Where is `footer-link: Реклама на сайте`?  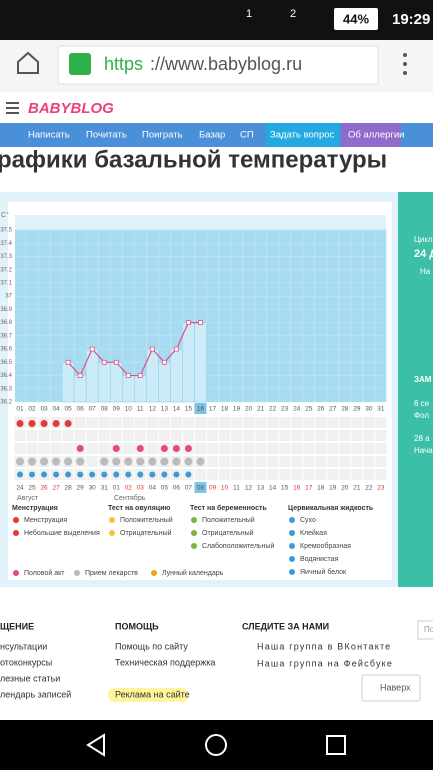 footer-link: Реклама на сайте is located at coordinates (152, 694).